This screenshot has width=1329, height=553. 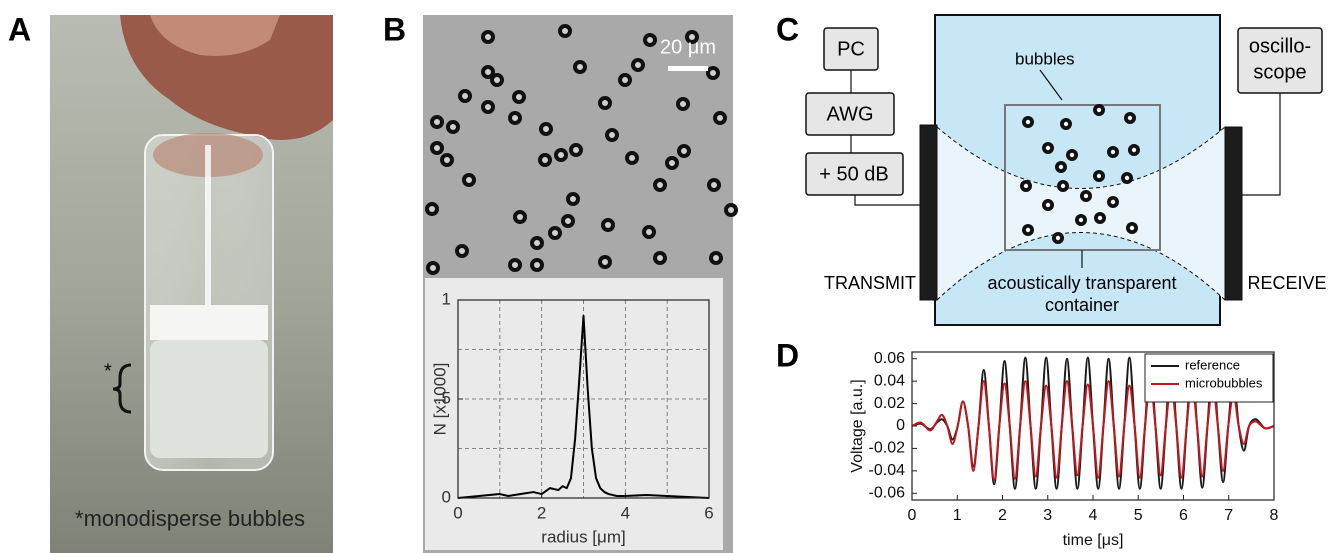 I want to click on box-label: AWG, so click(x=849, y=114).